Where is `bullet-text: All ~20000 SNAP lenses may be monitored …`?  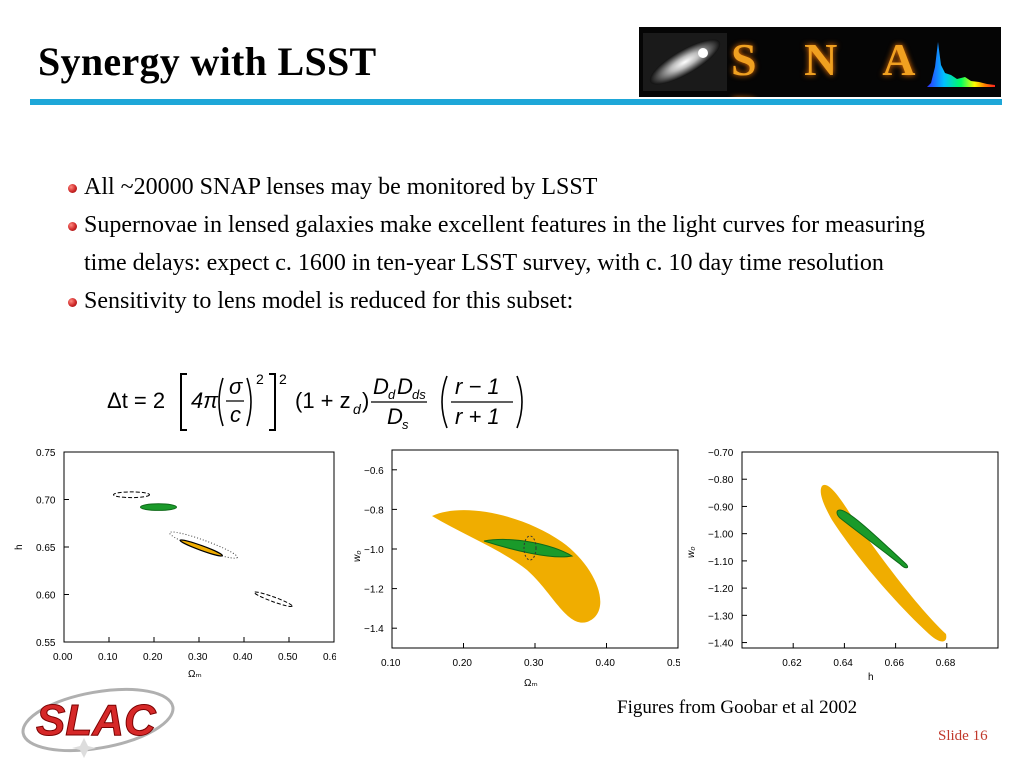 bullet-text: All ~20000 SNAP lenses may be monitored … is located at coordinates (341, 187).